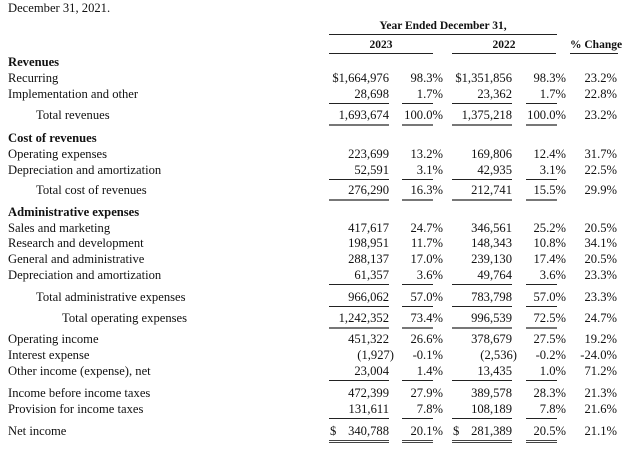 This screenshot has width=625, height=457. What do you see at coordinates (483, 78) in the screenshot?
I see `cell-amount-2022: $1,351,856` at bounding box center [483, 78].